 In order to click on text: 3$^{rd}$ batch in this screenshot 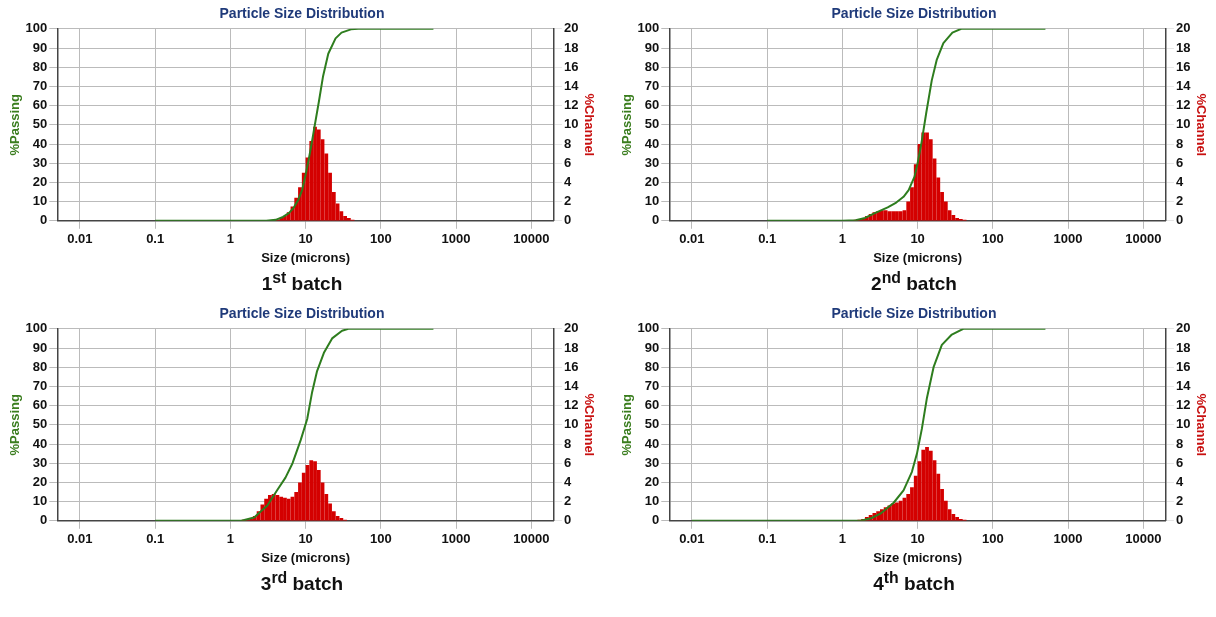, I will do `click(302, 582)`.